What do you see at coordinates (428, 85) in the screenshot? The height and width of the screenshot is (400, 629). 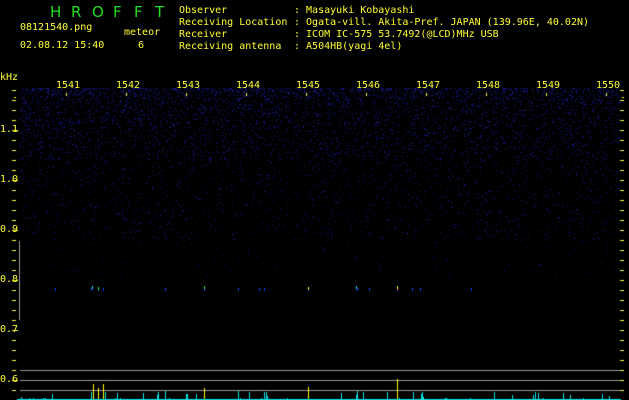 I see `x-tick-label: 1547` at bounding box center [428, 85].